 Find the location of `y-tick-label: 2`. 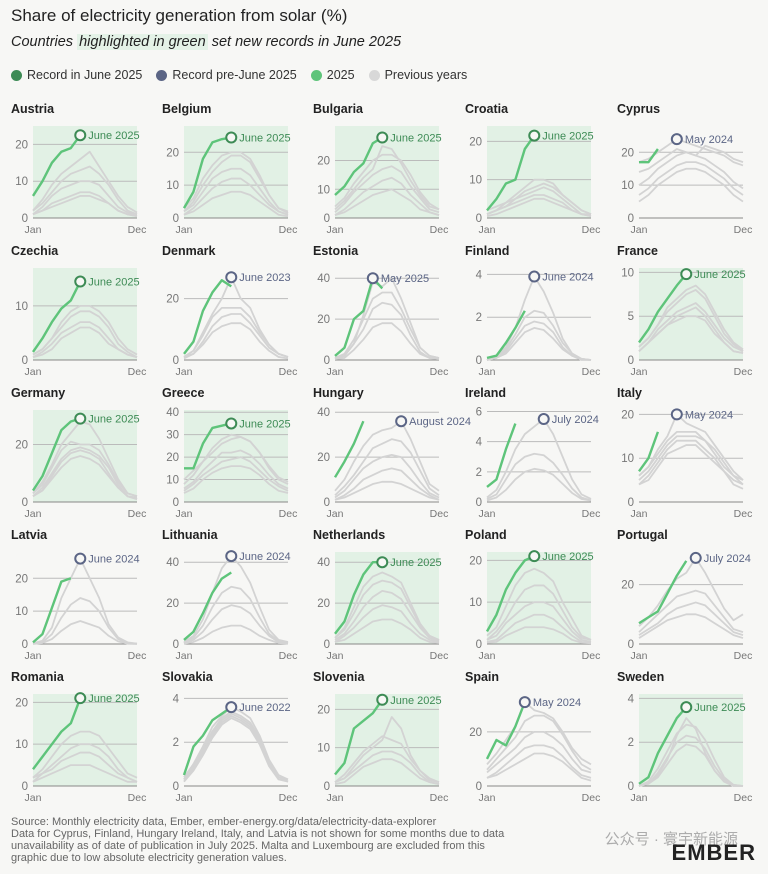

y-tick-label: 2 is located at coordinates (479, 473).